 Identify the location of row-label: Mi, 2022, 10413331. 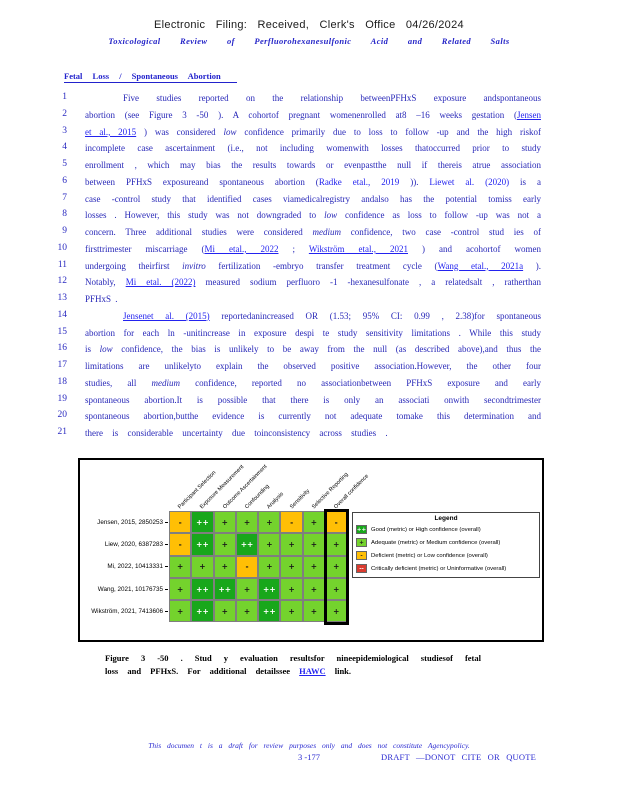
(124, 567).